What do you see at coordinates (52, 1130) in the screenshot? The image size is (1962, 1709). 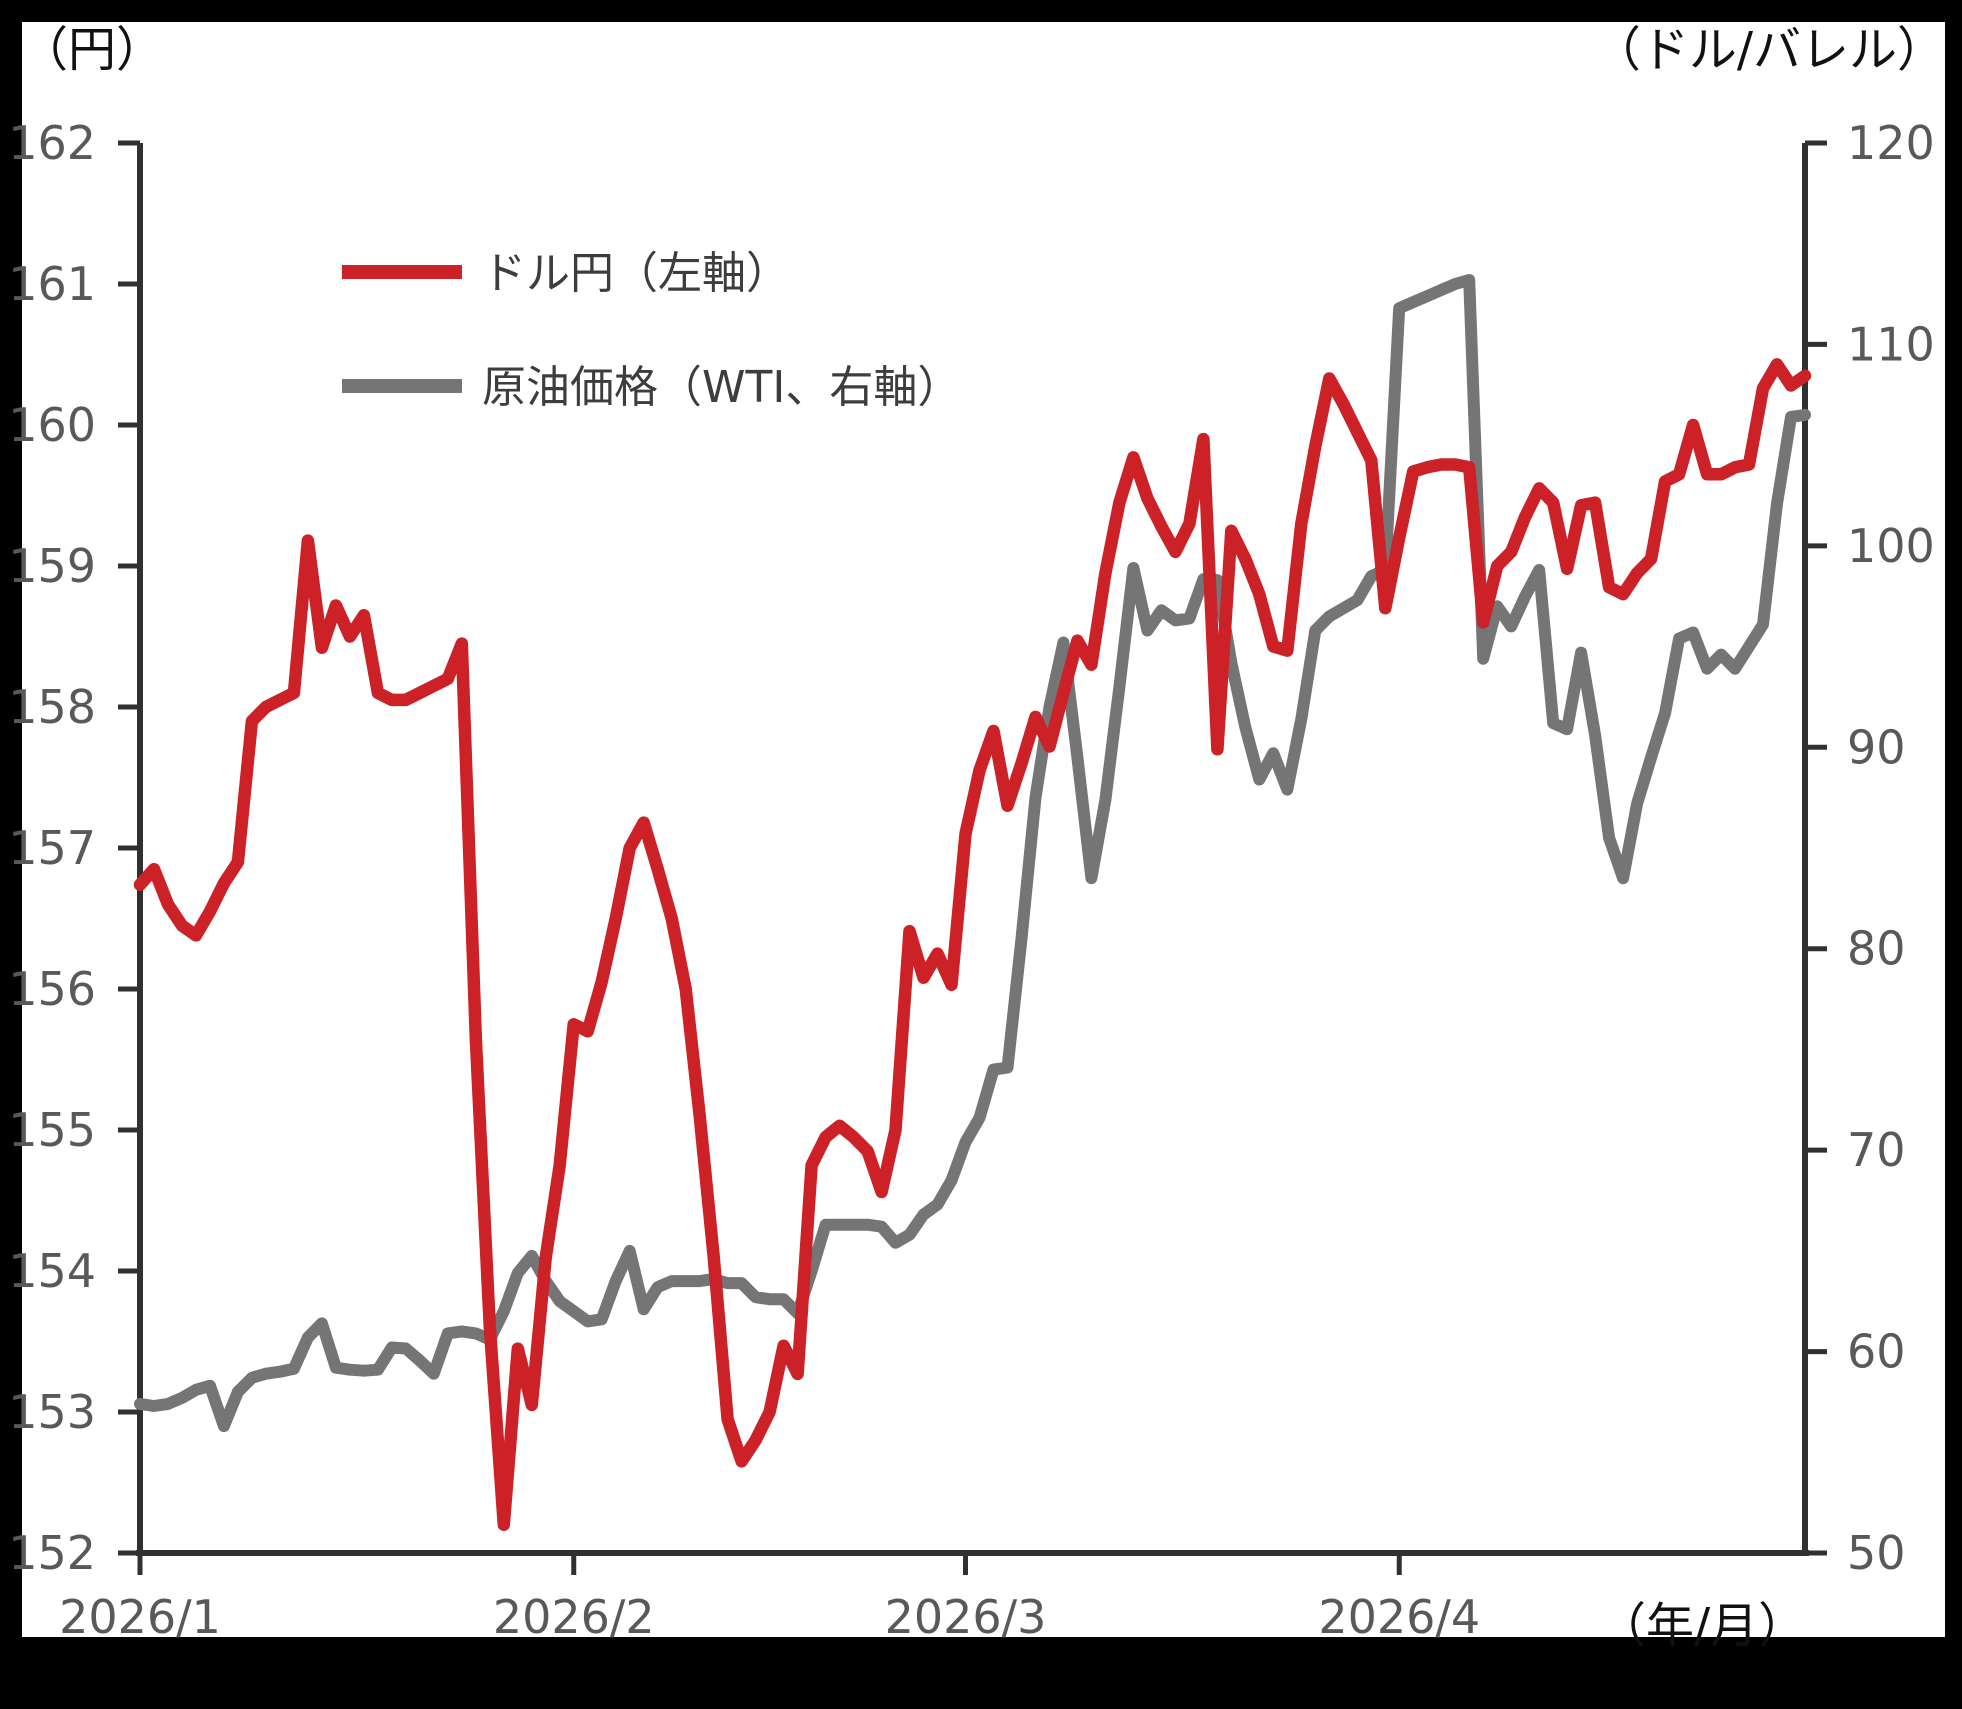 I see `left-axis-tick-label: 155` at bounding box center [52, 1130].